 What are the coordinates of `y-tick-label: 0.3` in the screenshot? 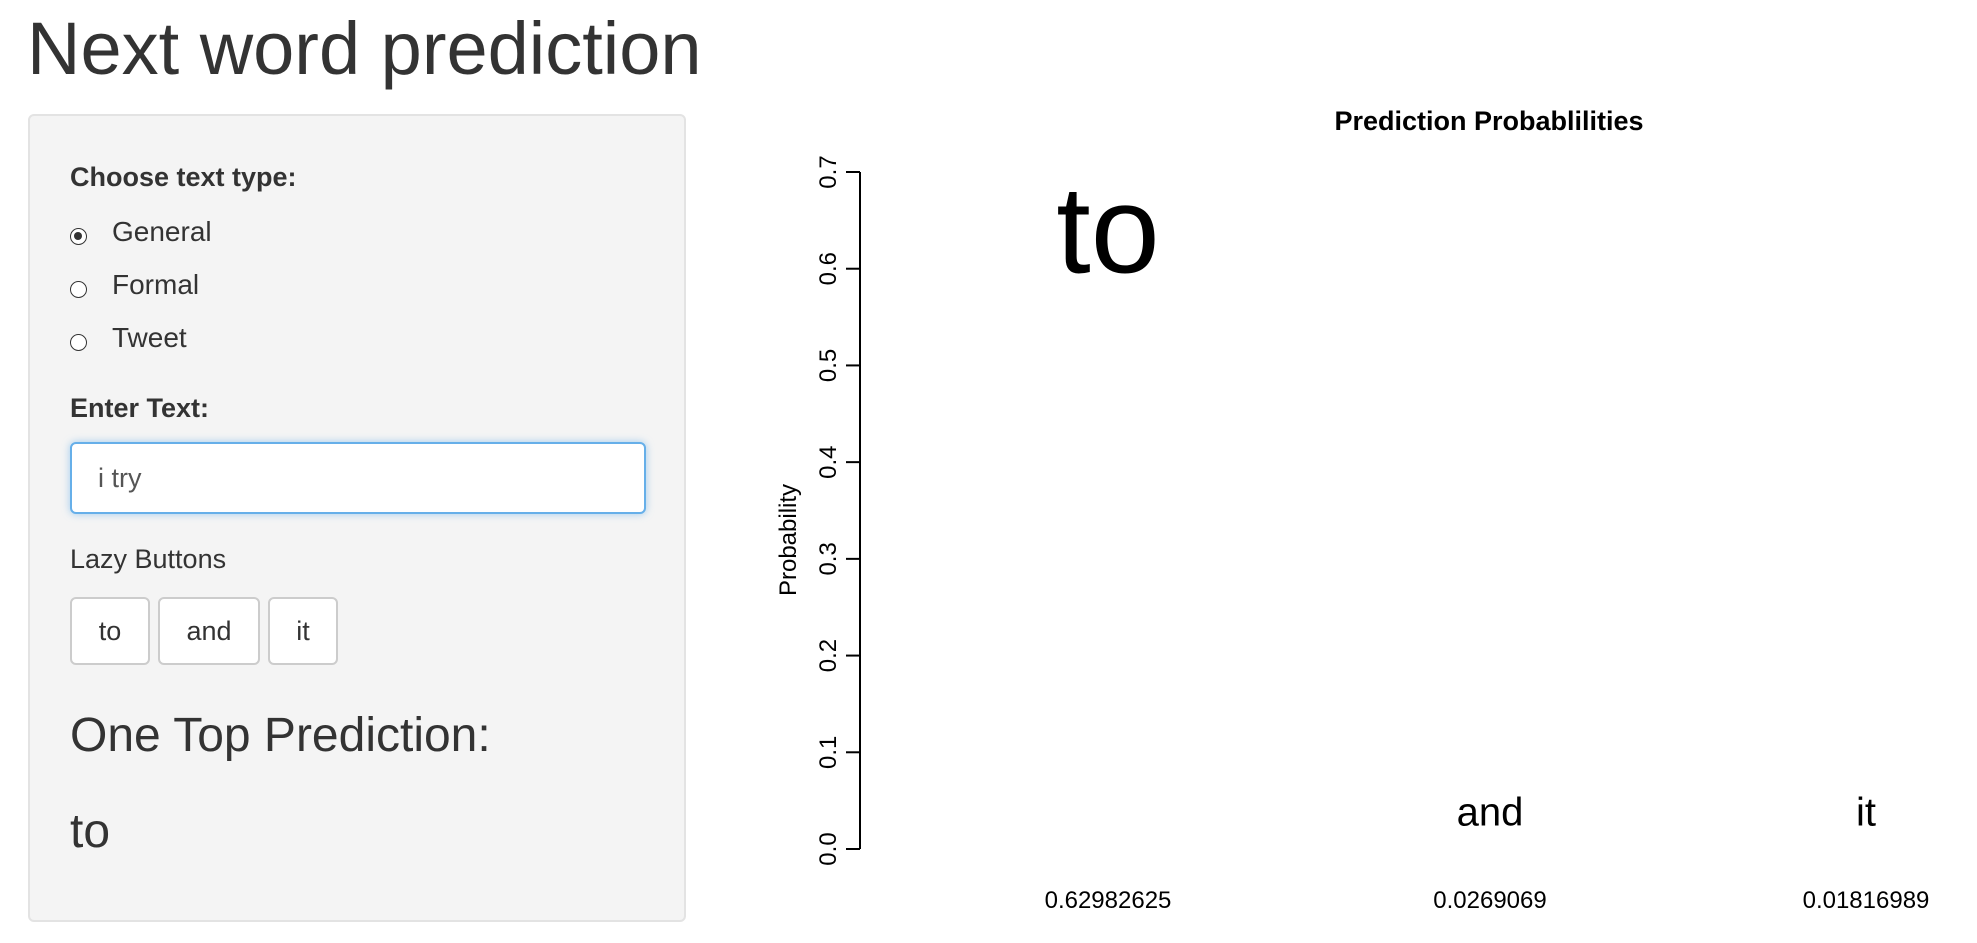 It's located at (828, 558).